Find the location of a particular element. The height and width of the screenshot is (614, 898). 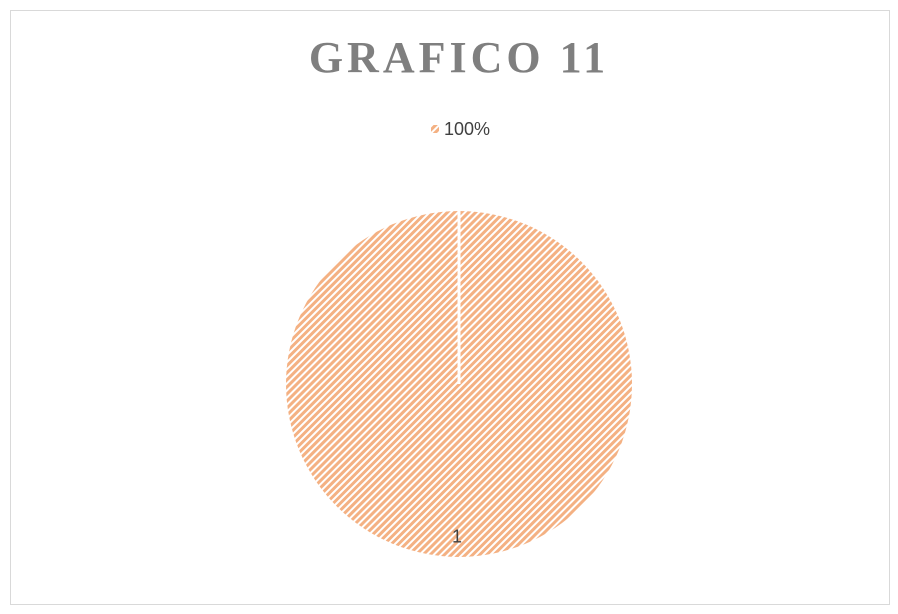

legend-label: 100% is located at coordinates (467, 129).